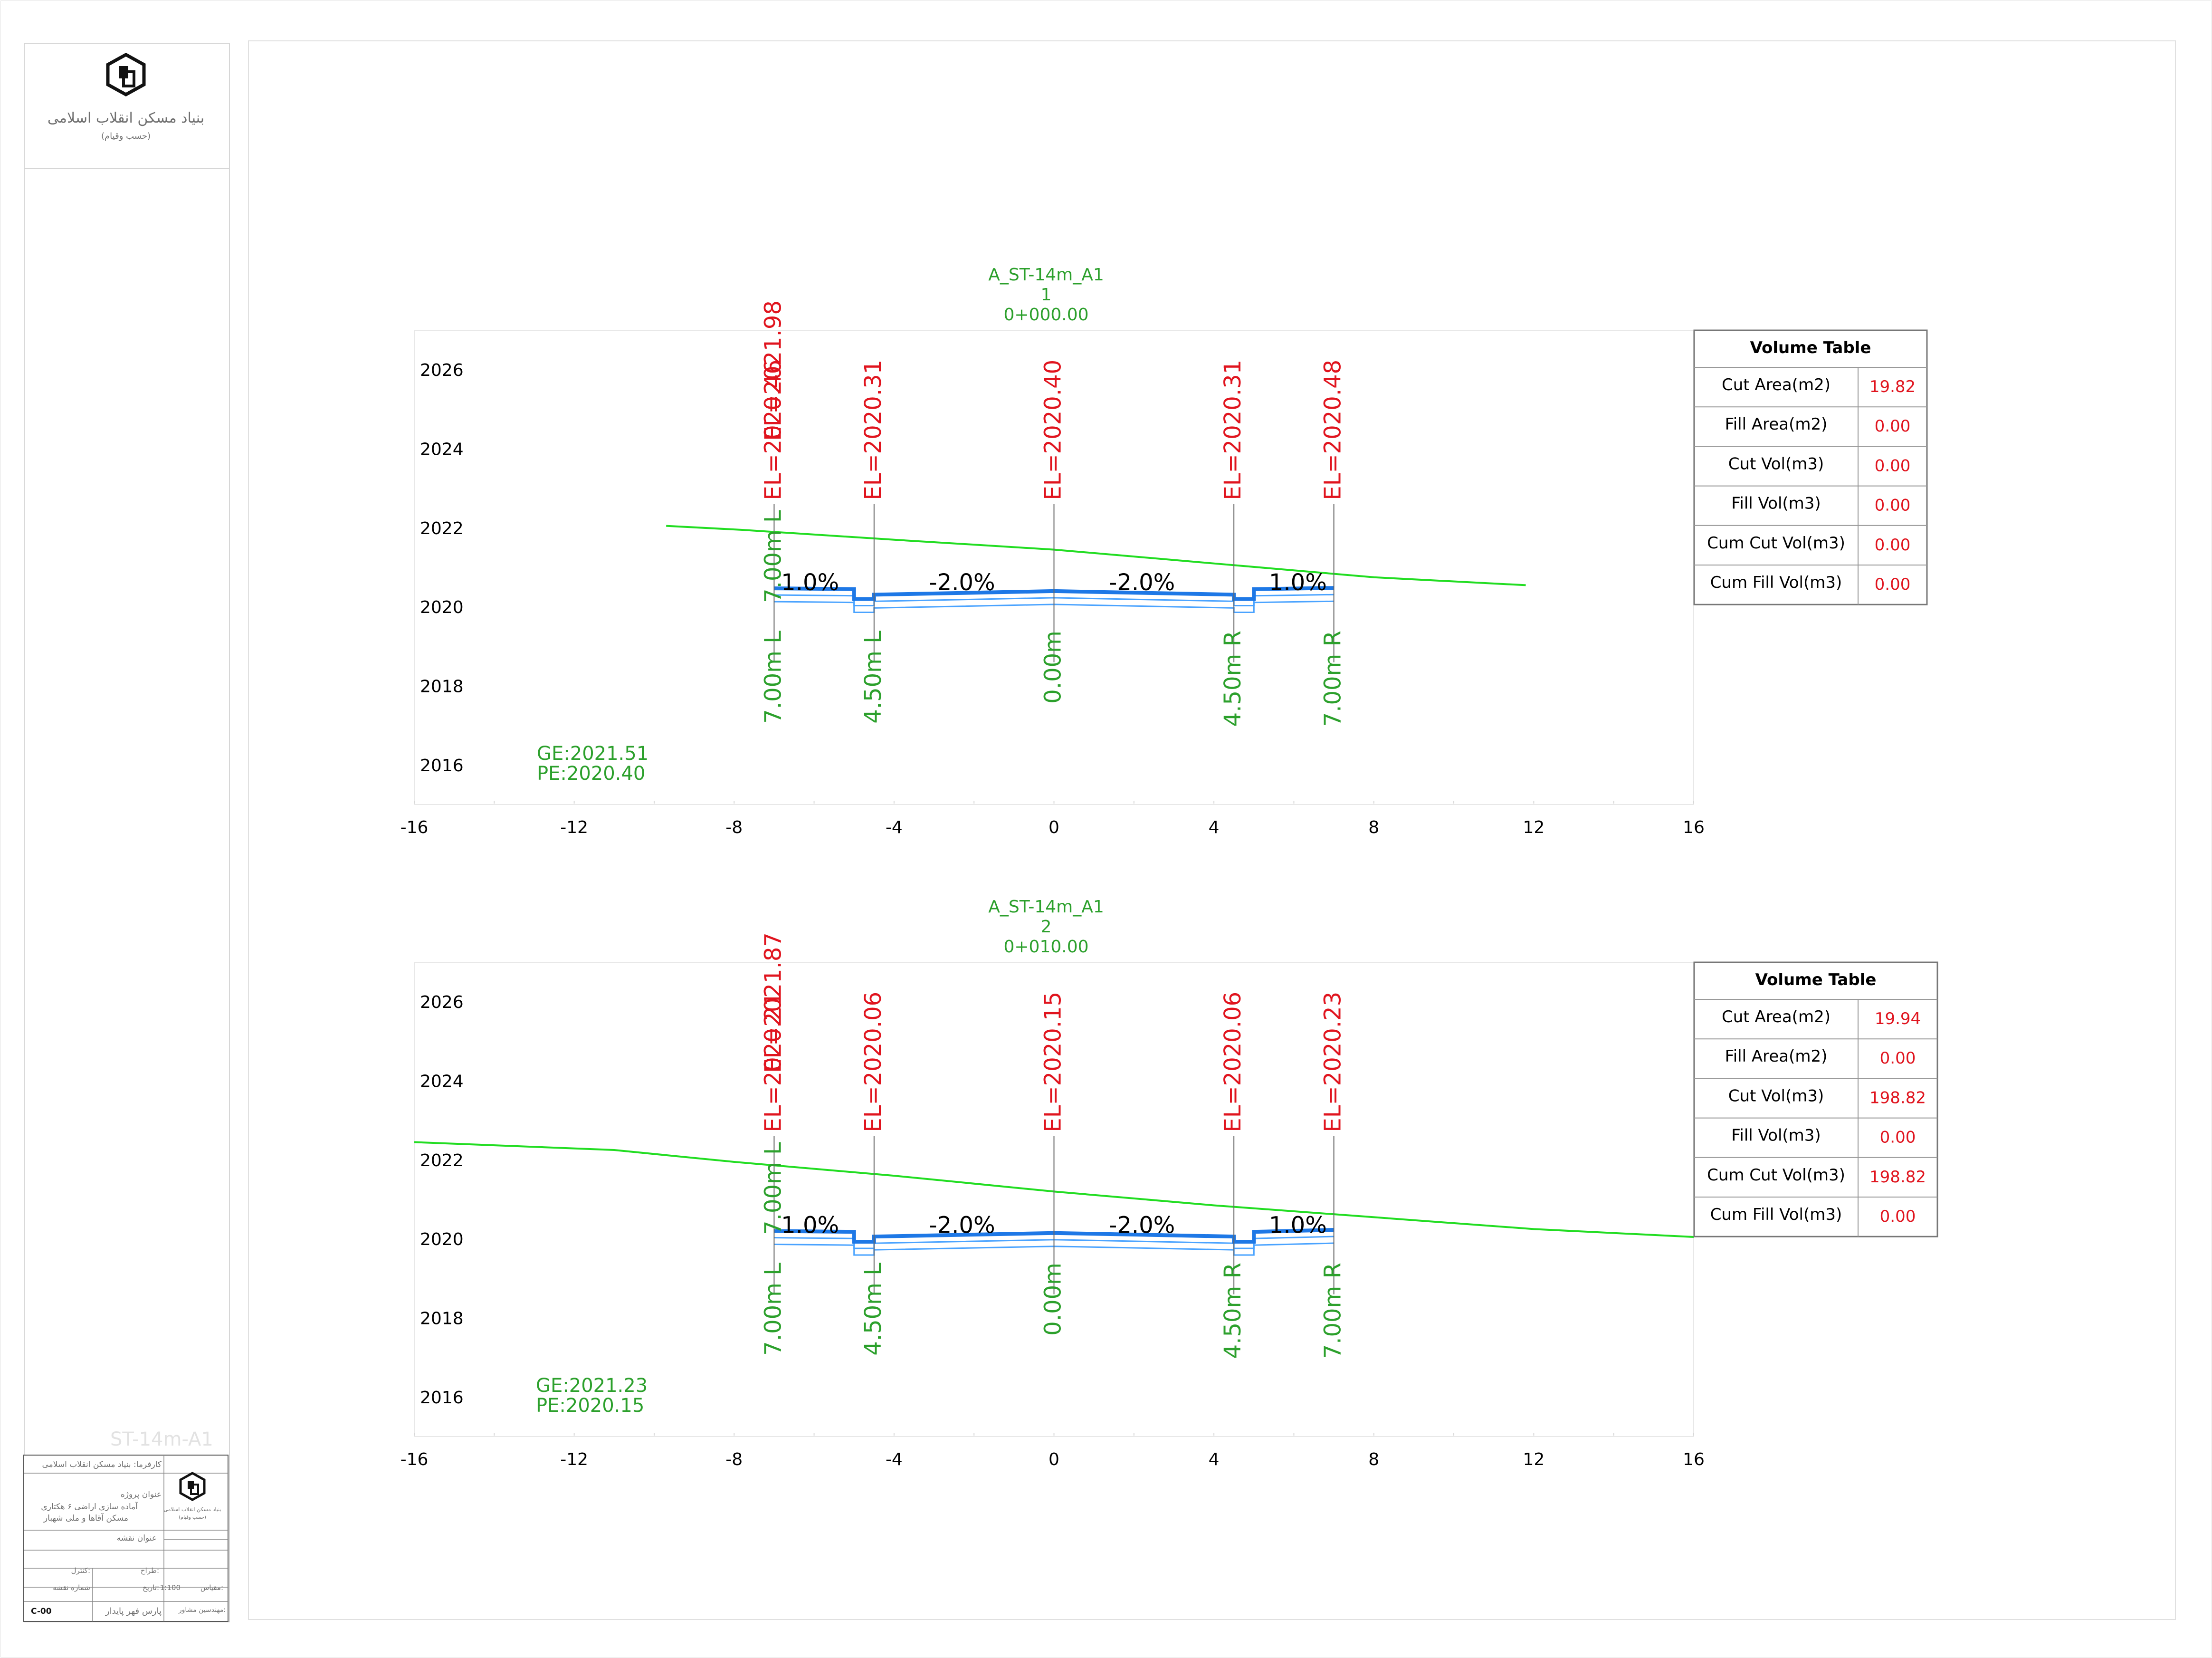 This screenshot has width=2212, height=1658. Describe the element at coordinates (1333, 430) in the screenshot. I see `elevation-label: EL=2020.48` at that location.